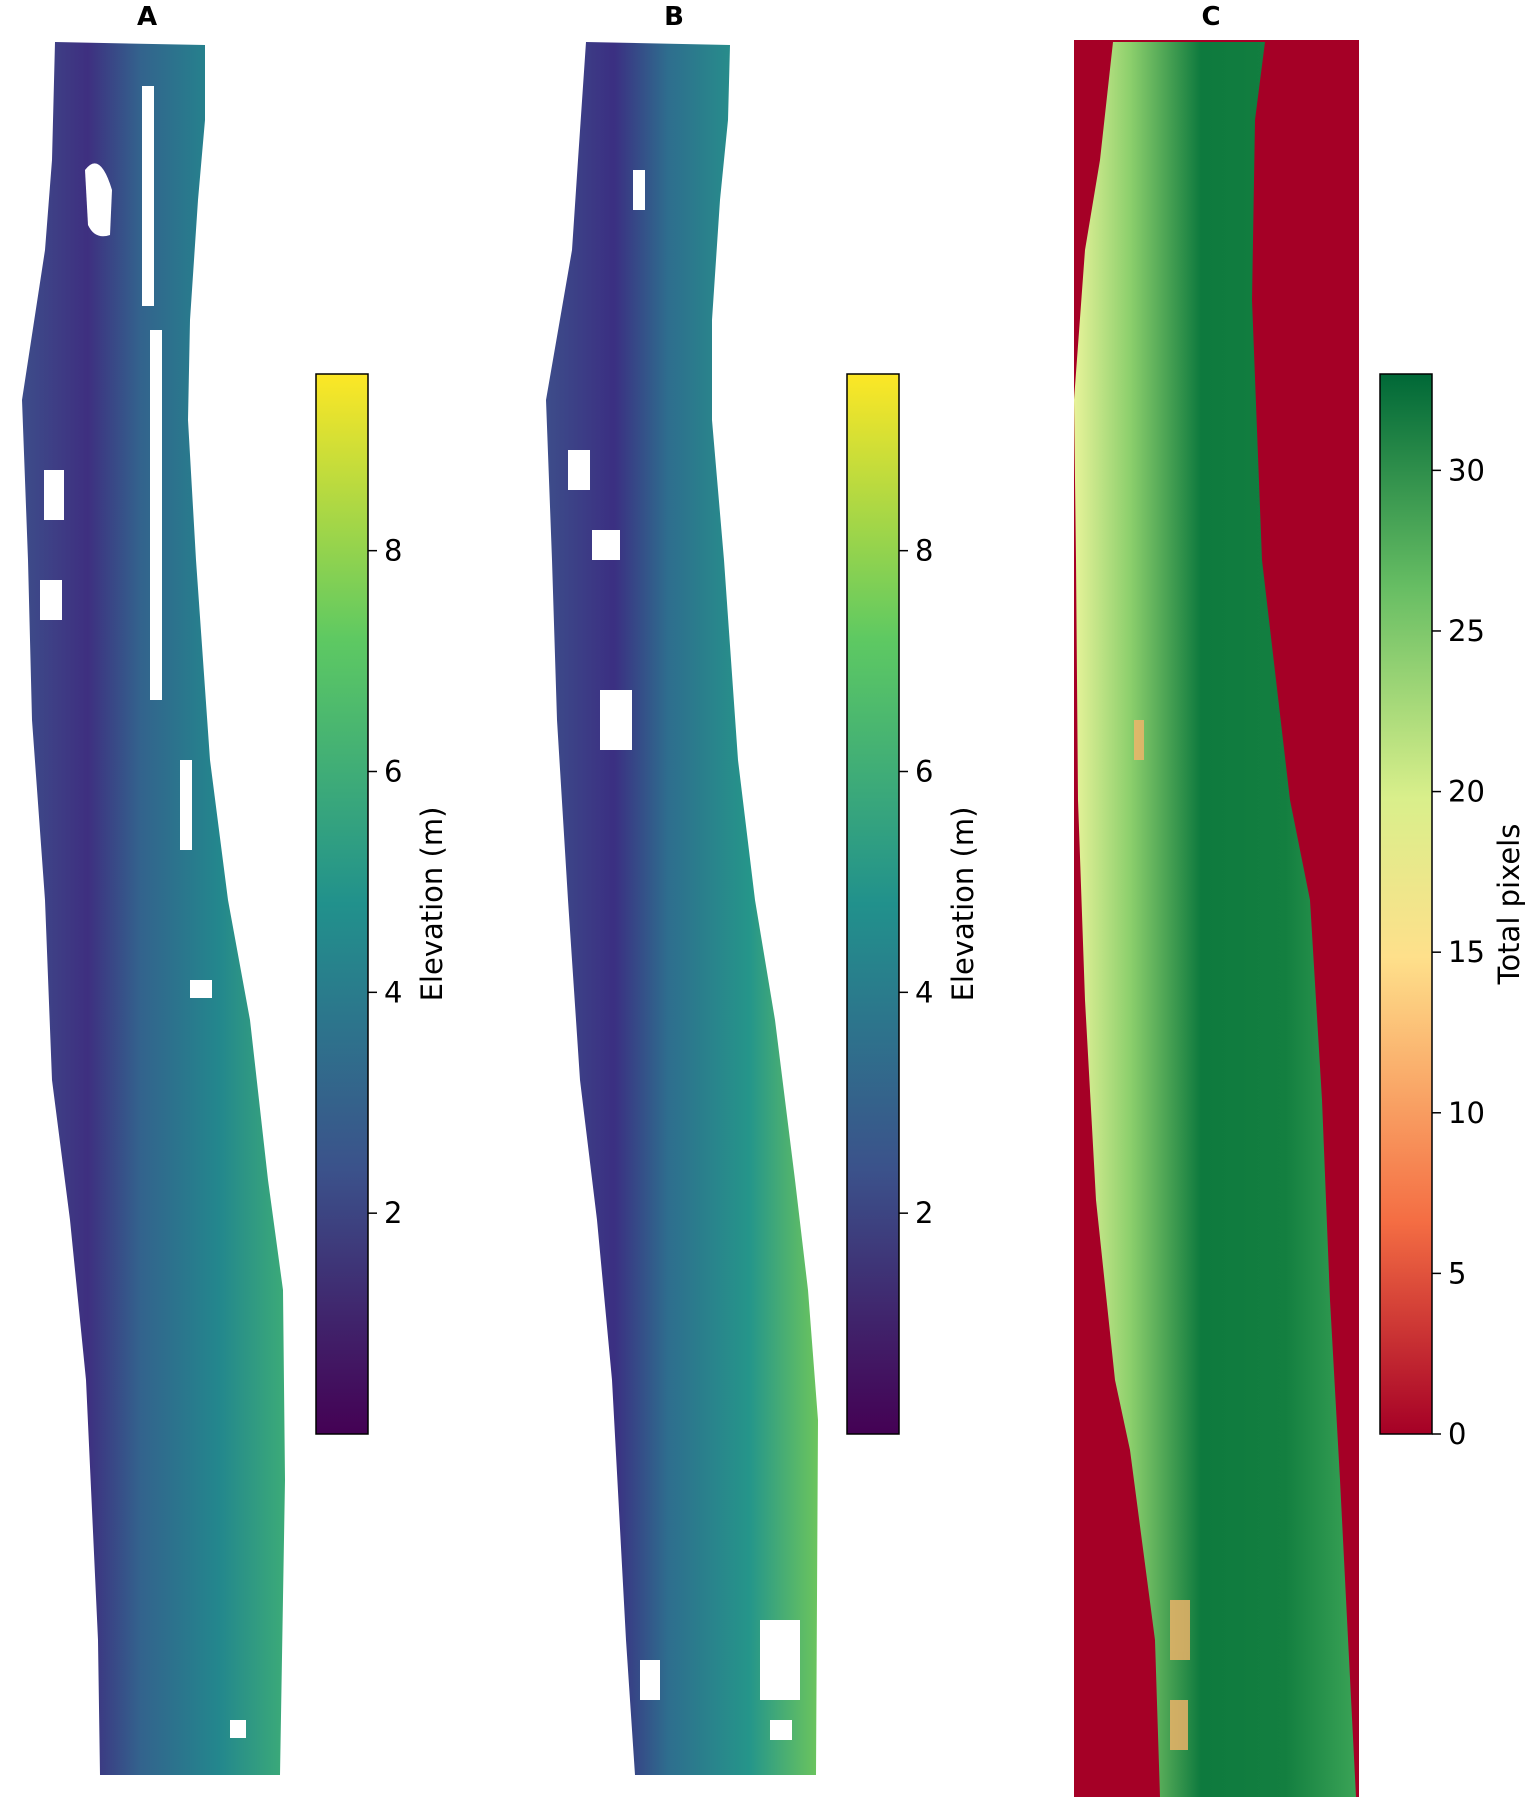 This screenshot has width=1535, height=1798. Describe the element at coordinates (1457, 1273) in the screenshot. I see `colorbar-tick-label: 5` at that location.